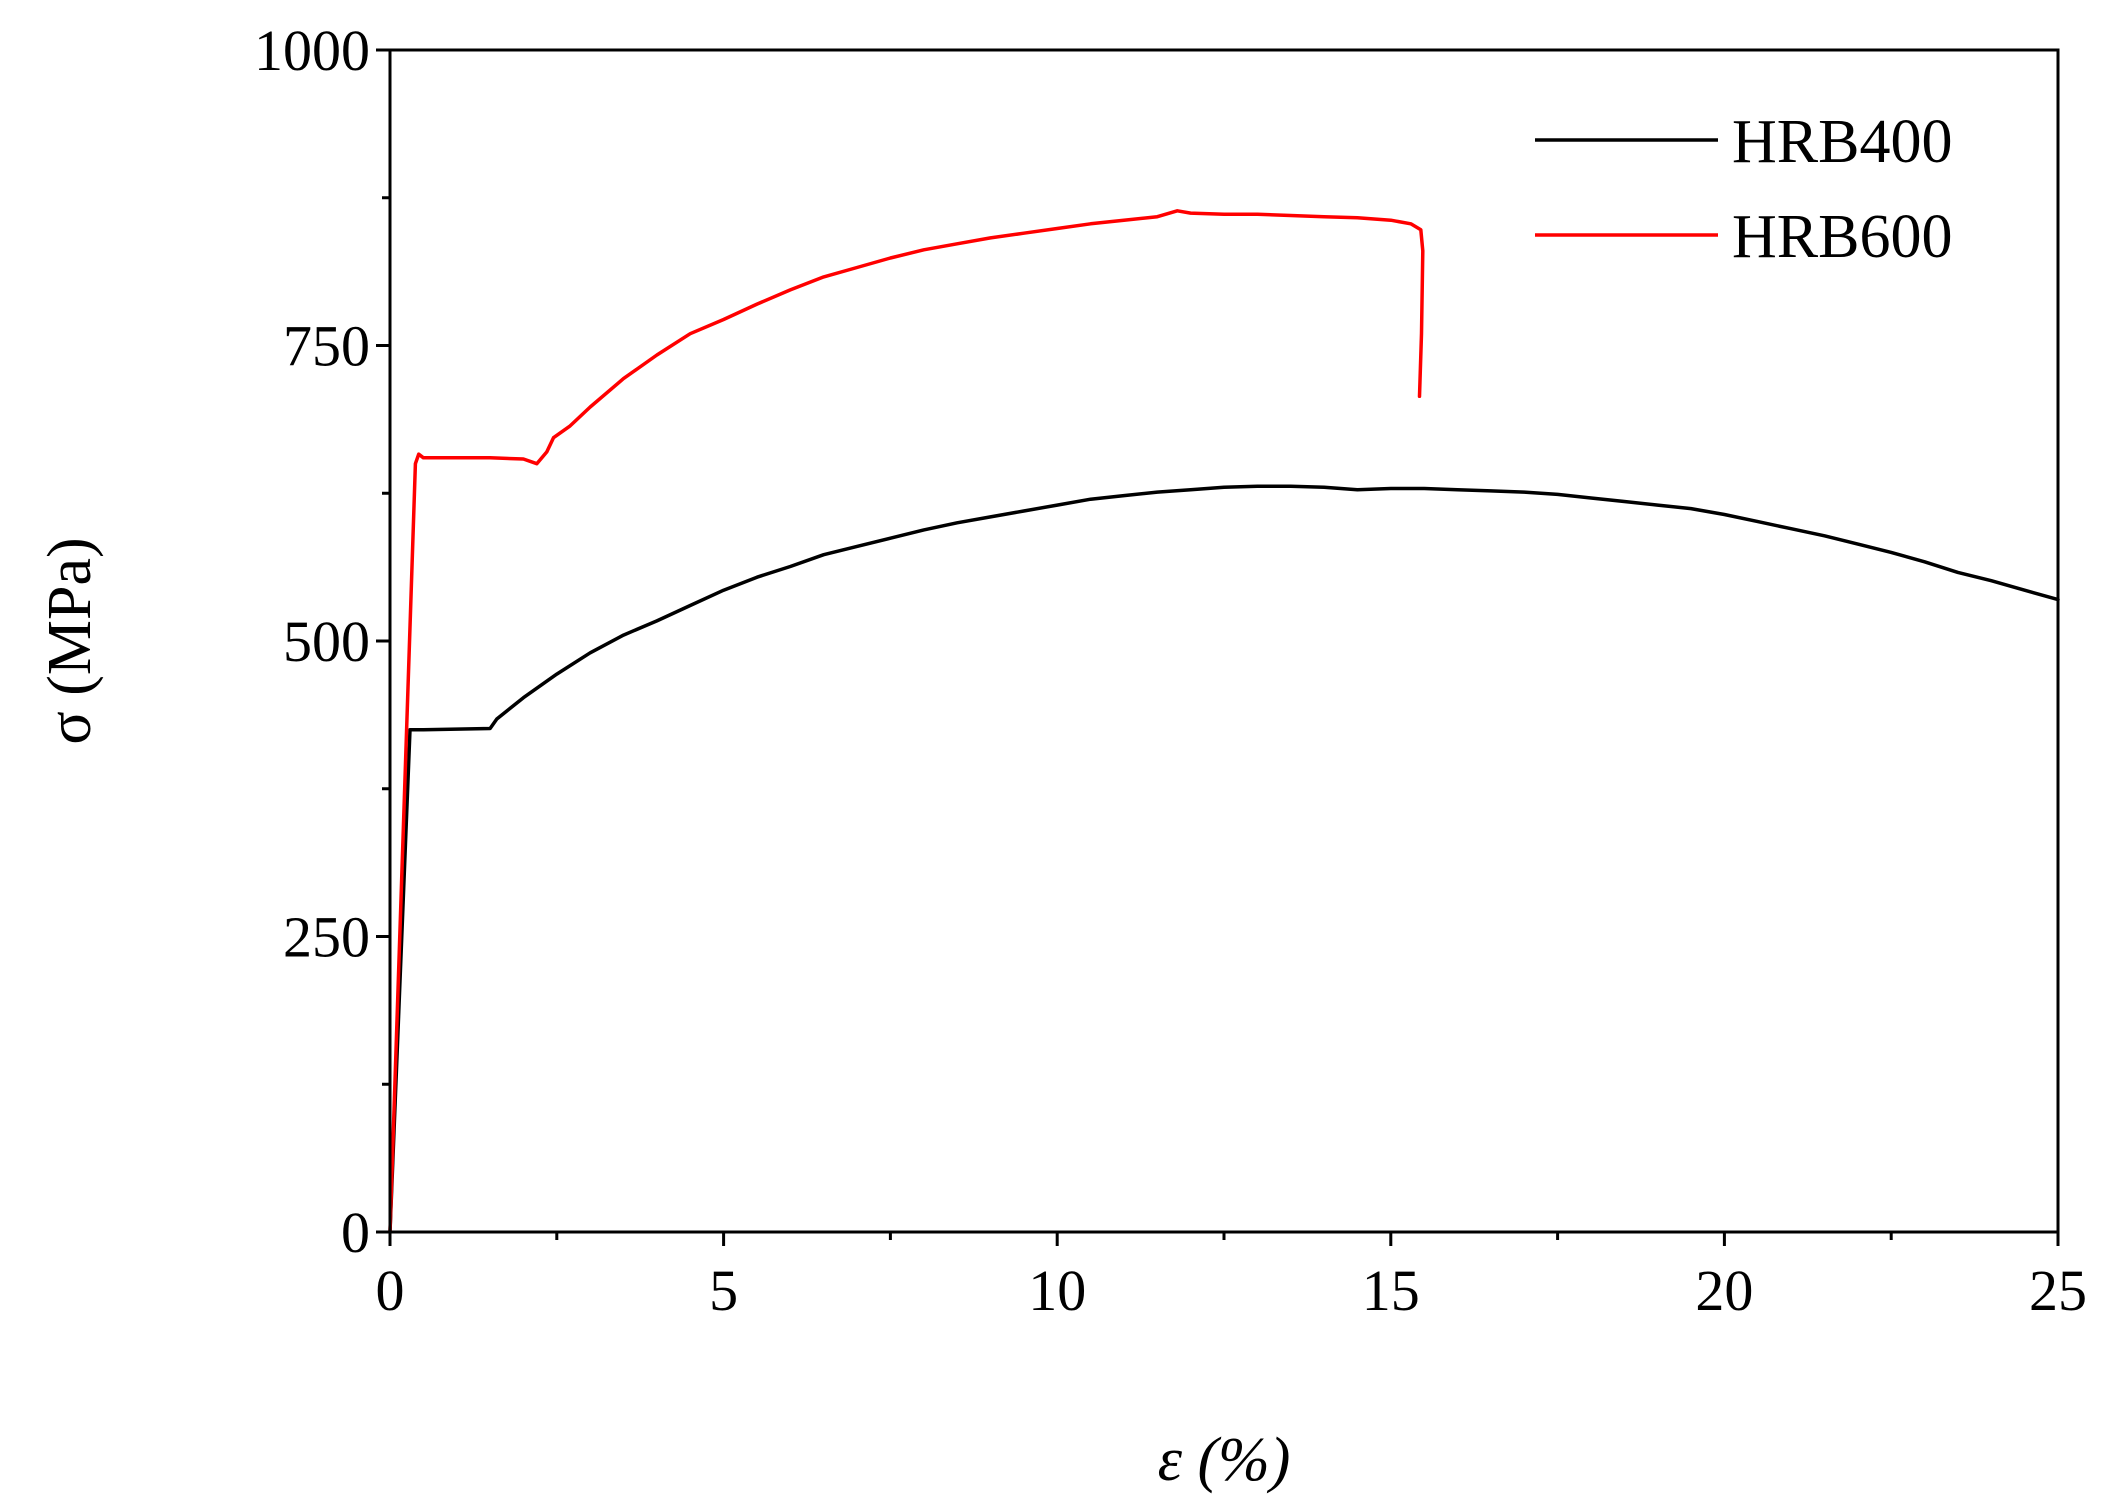 This screenshot has height=1508, width=2108. What do you see at coordinates (1842, 237) in the screenshot?
I see `legend-label-hrb600: HRB600` at bounding box center [1842, 237].